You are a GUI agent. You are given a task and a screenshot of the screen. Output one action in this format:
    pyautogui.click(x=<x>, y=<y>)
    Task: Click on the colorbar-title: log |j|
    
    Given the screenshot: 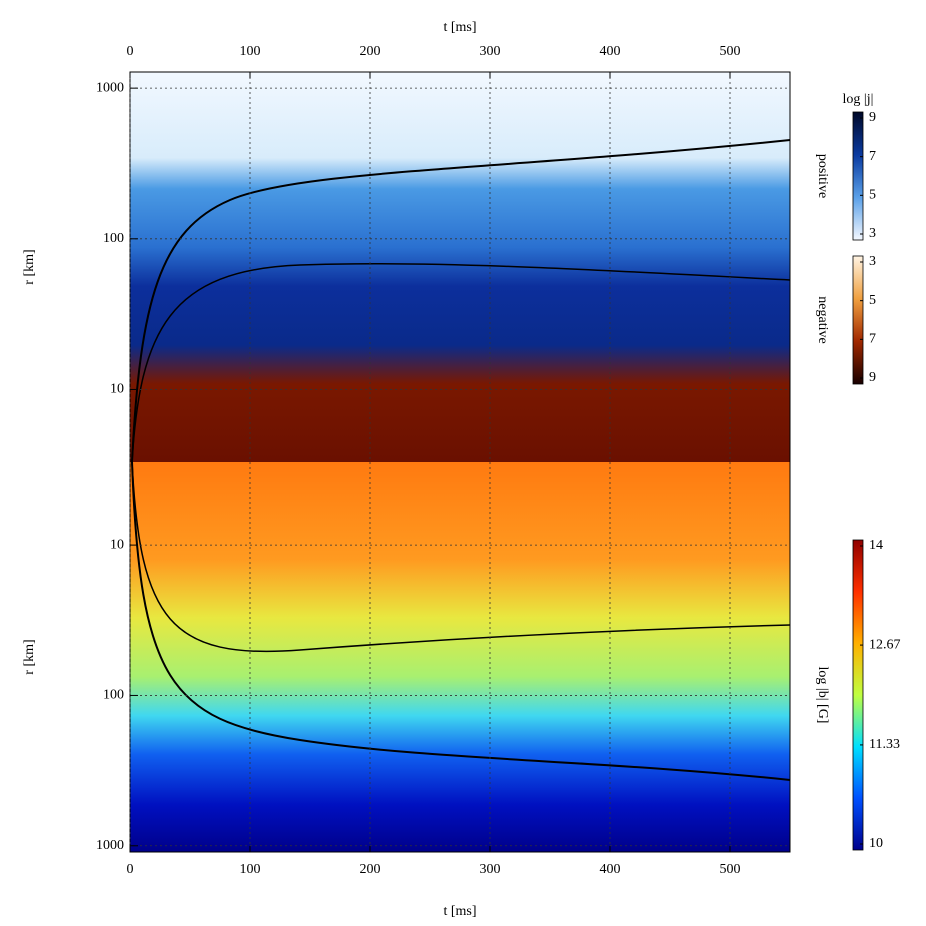 What is the action you would take?
    pyautogui.click(x=858, y=99)
    